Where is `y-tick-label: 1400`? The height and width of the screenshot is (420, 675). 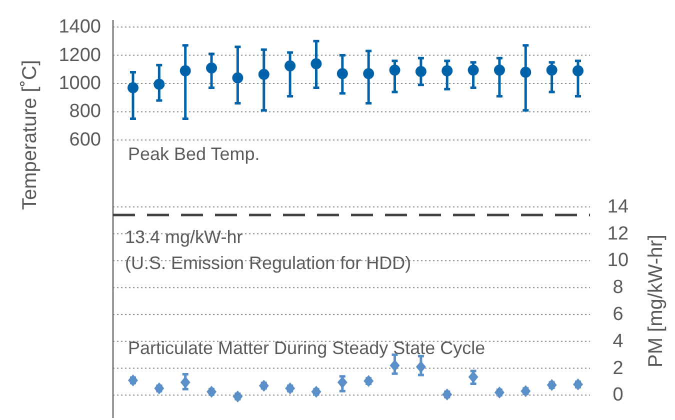 y-tick-label: 1400 is located at coordinates (79, 27).